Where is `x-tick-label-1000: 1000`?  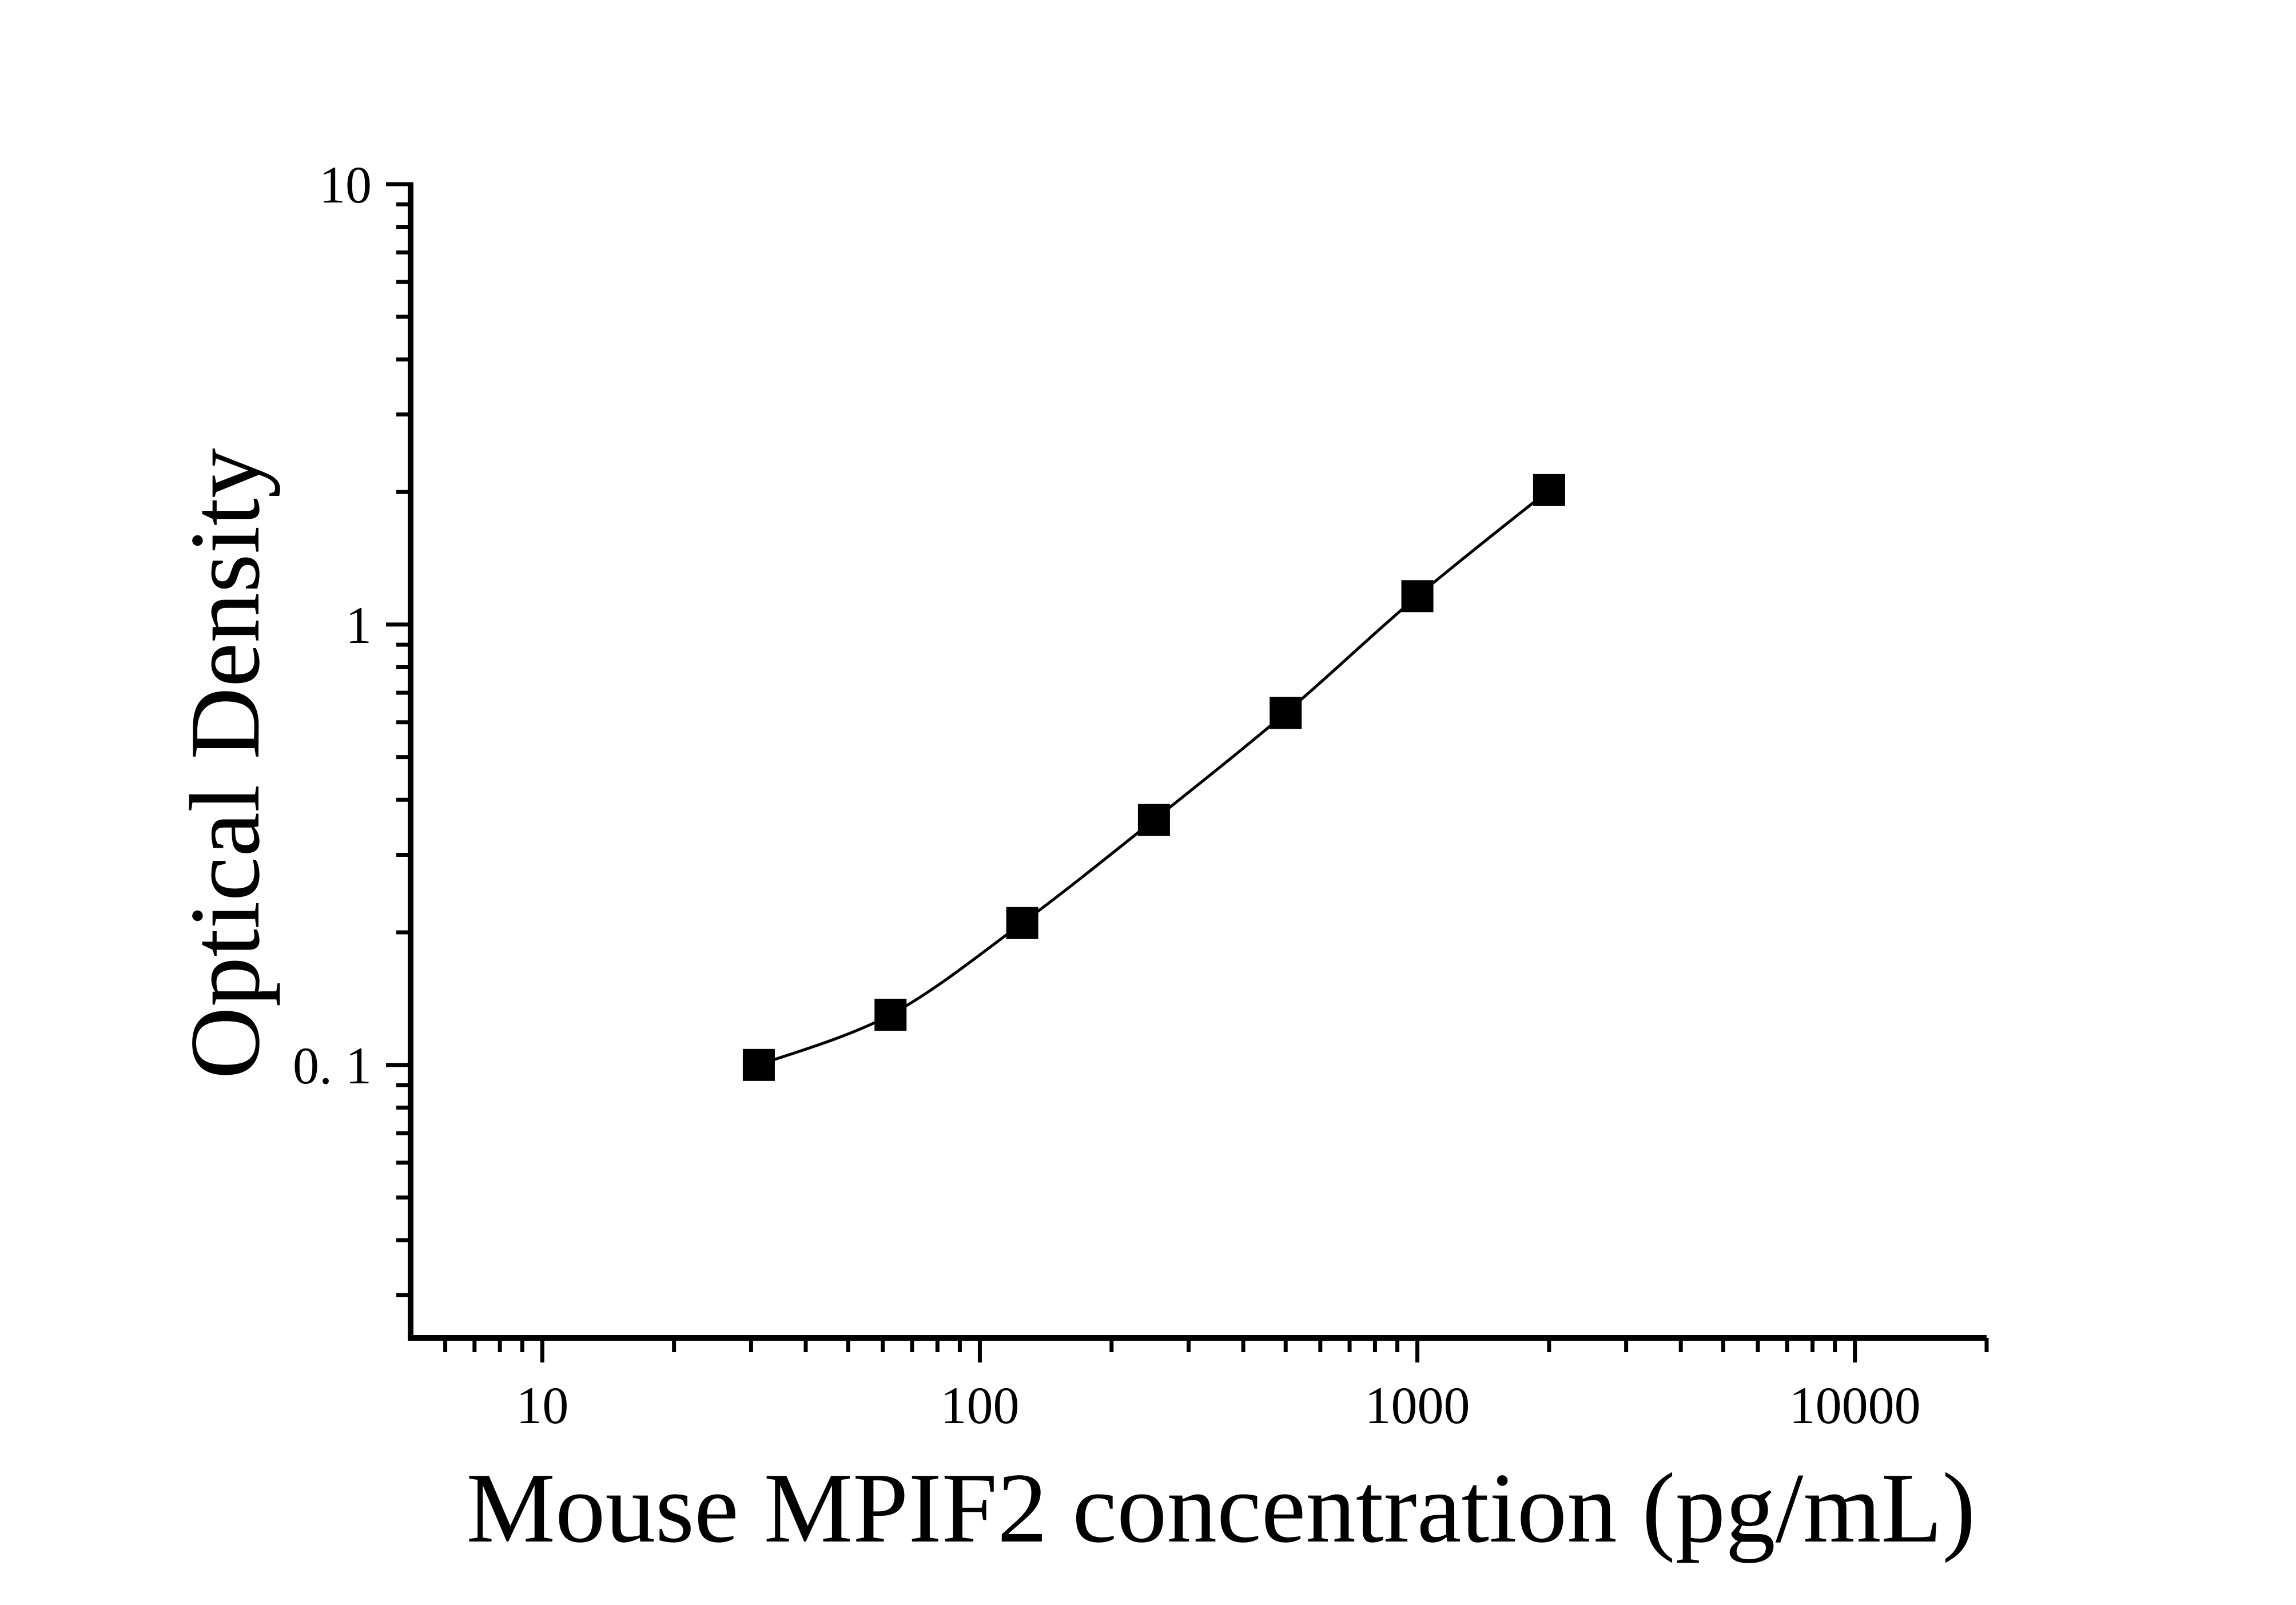 x-tick-label-1000: 1000 is located at coordinates (1417, 1405).